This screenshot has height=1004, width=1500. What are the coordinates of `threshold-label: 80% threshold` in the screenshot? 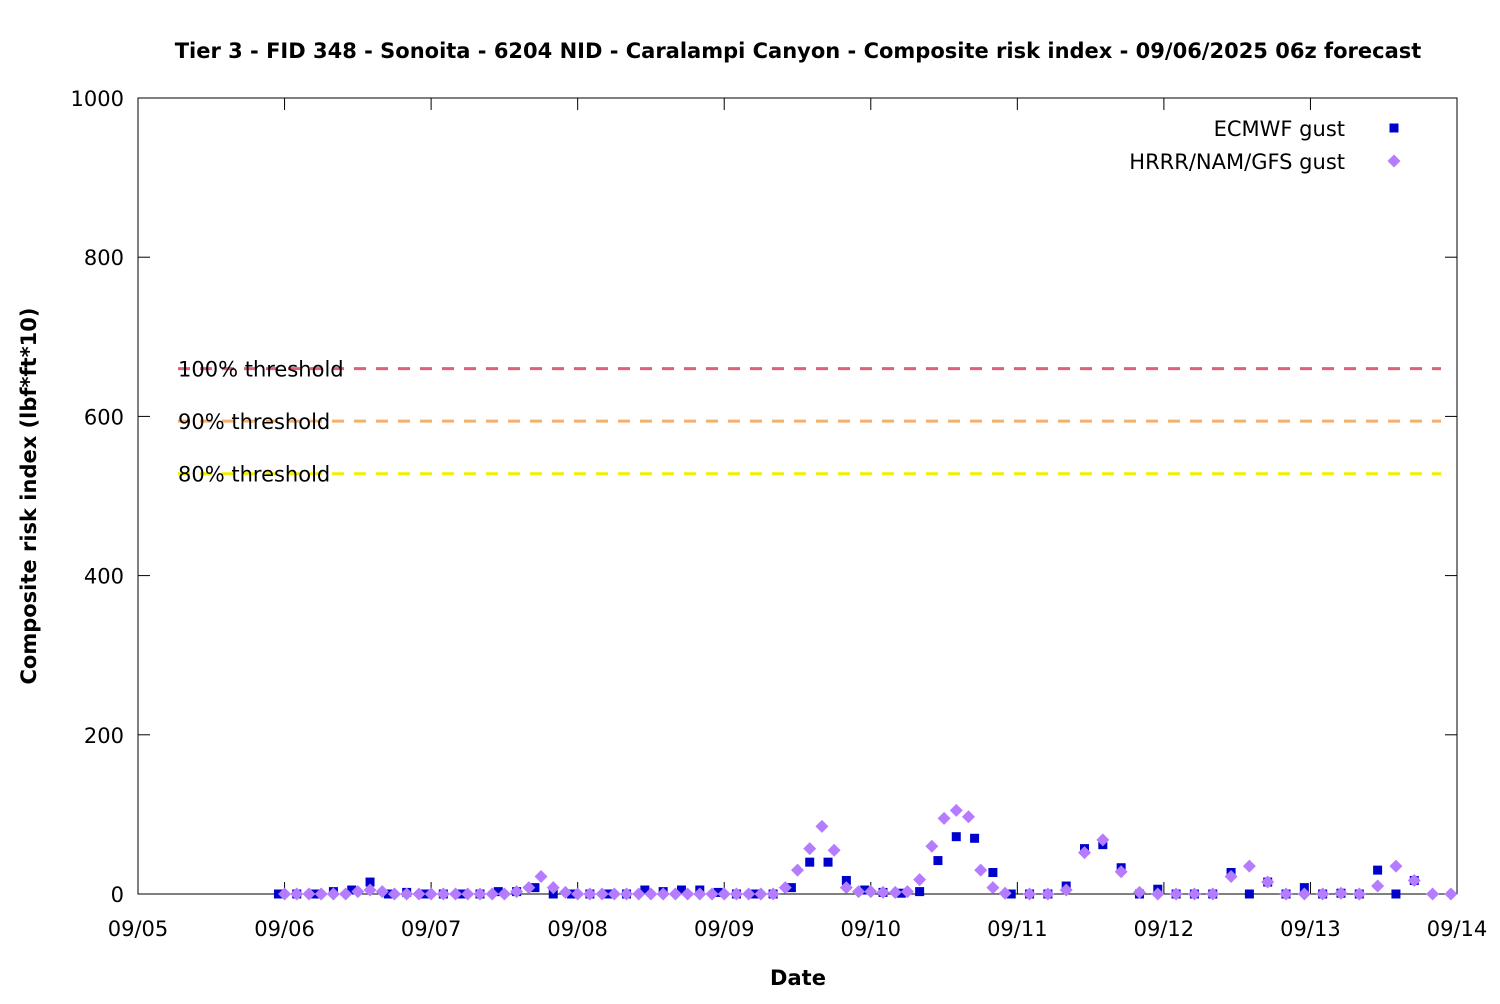 It's located at (254, 475).